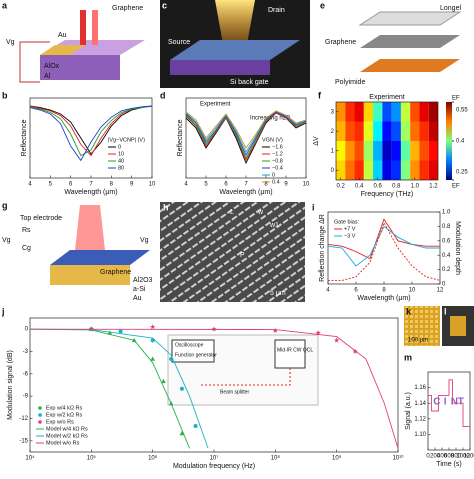 This screenshot has height=479, width=474. What do you see at coordinates (410, 65) in the screenshot?
I see `polyimide` at bounding box center [410, 65].